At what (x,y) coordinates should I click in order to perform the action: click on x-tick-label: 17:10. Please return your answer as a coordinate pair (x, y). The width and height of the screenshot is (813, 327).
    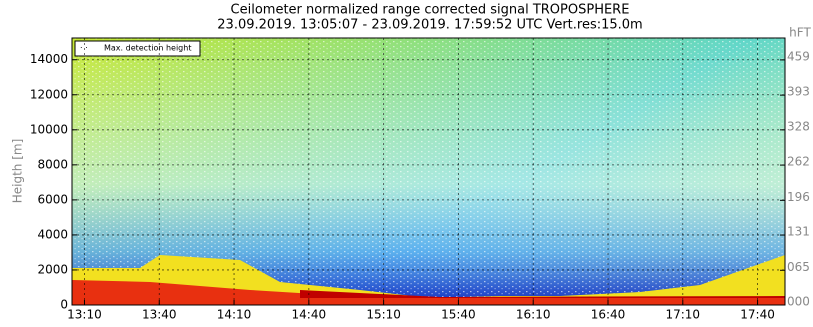
    Looking at the image, I should click on (682, 315).